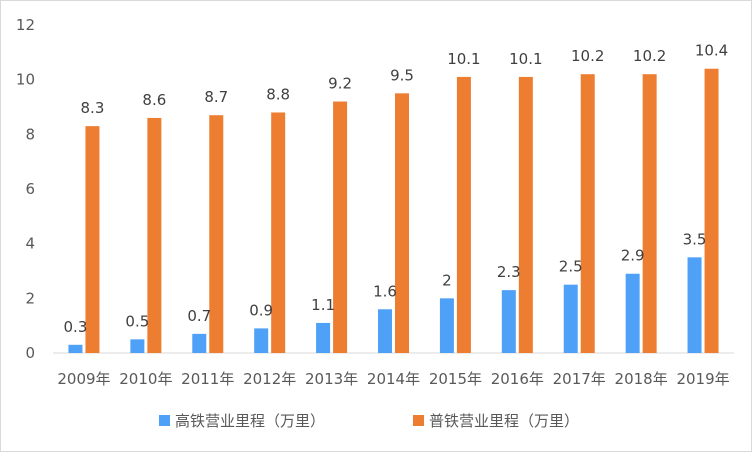  Describe the element at coordinates (199, 316) in the screenshot. I see `data-label: 0.7` at that location.